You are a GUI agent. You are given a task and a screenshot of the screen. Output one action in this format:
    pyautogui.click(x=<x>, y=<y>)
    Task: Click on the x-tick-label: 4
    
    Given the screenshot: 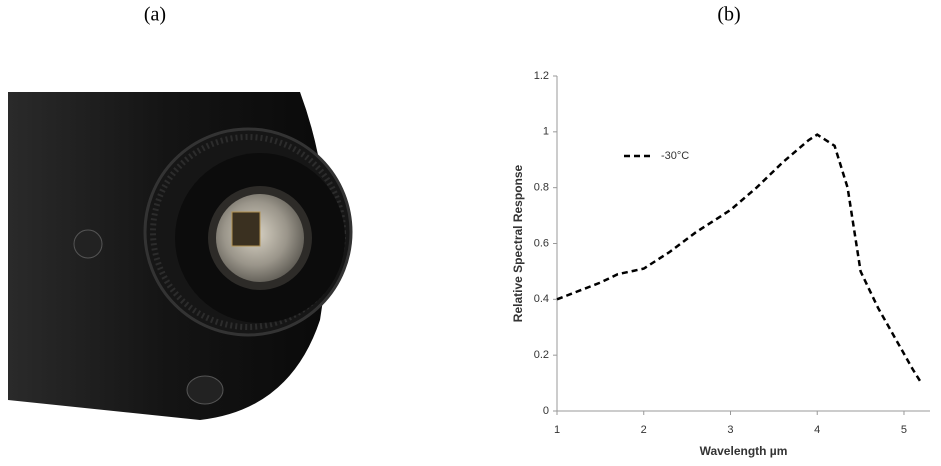 What is the action you would take?
    pyautogui.click(x=817, y=430)
    